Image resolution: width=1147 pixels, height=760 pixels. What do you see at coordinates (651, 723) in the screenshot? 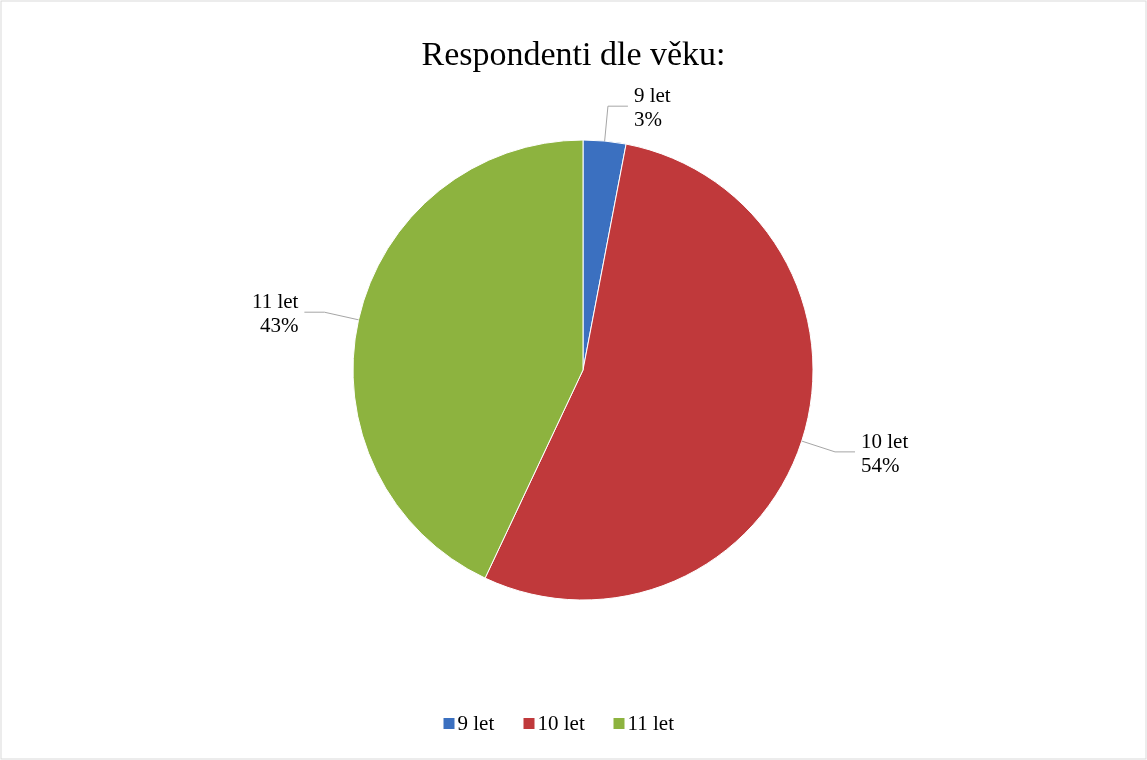
I see `legend-label: 11 let` at bounding box center [651, 723].